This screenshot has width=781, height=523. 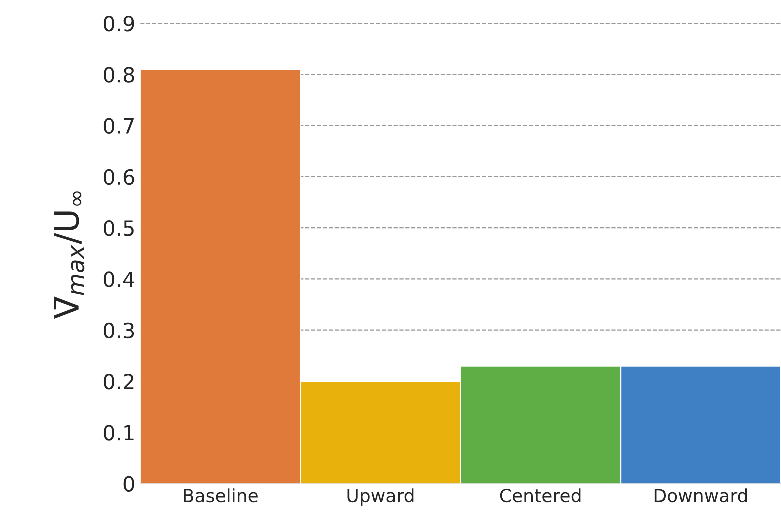 I want to click on y-tick-label: 0.3, so click(x=119, y=330).